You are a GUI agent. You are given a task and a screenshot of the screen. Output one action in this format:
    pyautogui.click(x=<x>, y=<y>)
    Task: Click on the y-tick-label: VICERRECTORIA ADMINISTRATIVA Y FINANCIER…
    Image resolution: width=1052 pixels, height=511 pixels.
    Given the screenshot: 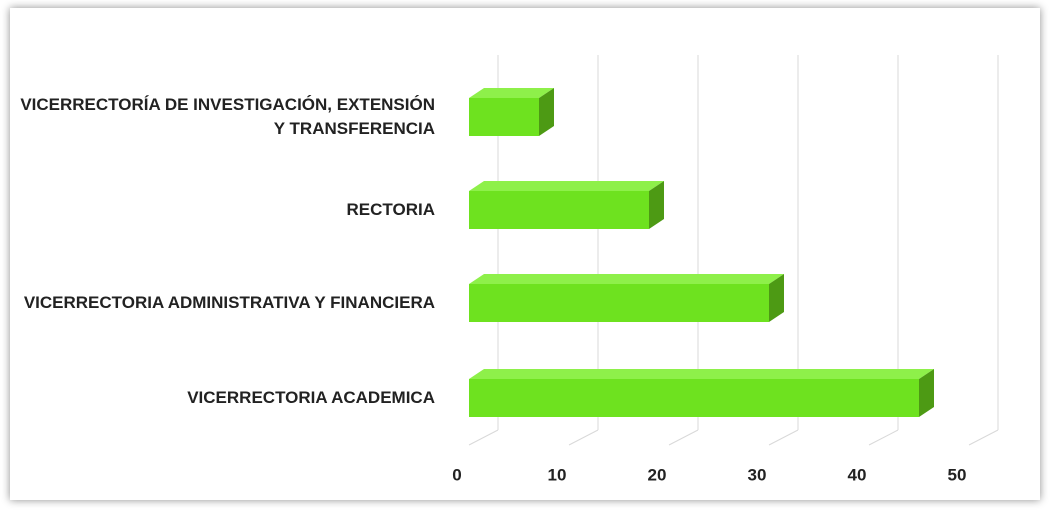 What is the action you would take?
    pyautogui.click(x=229, y=302)
    